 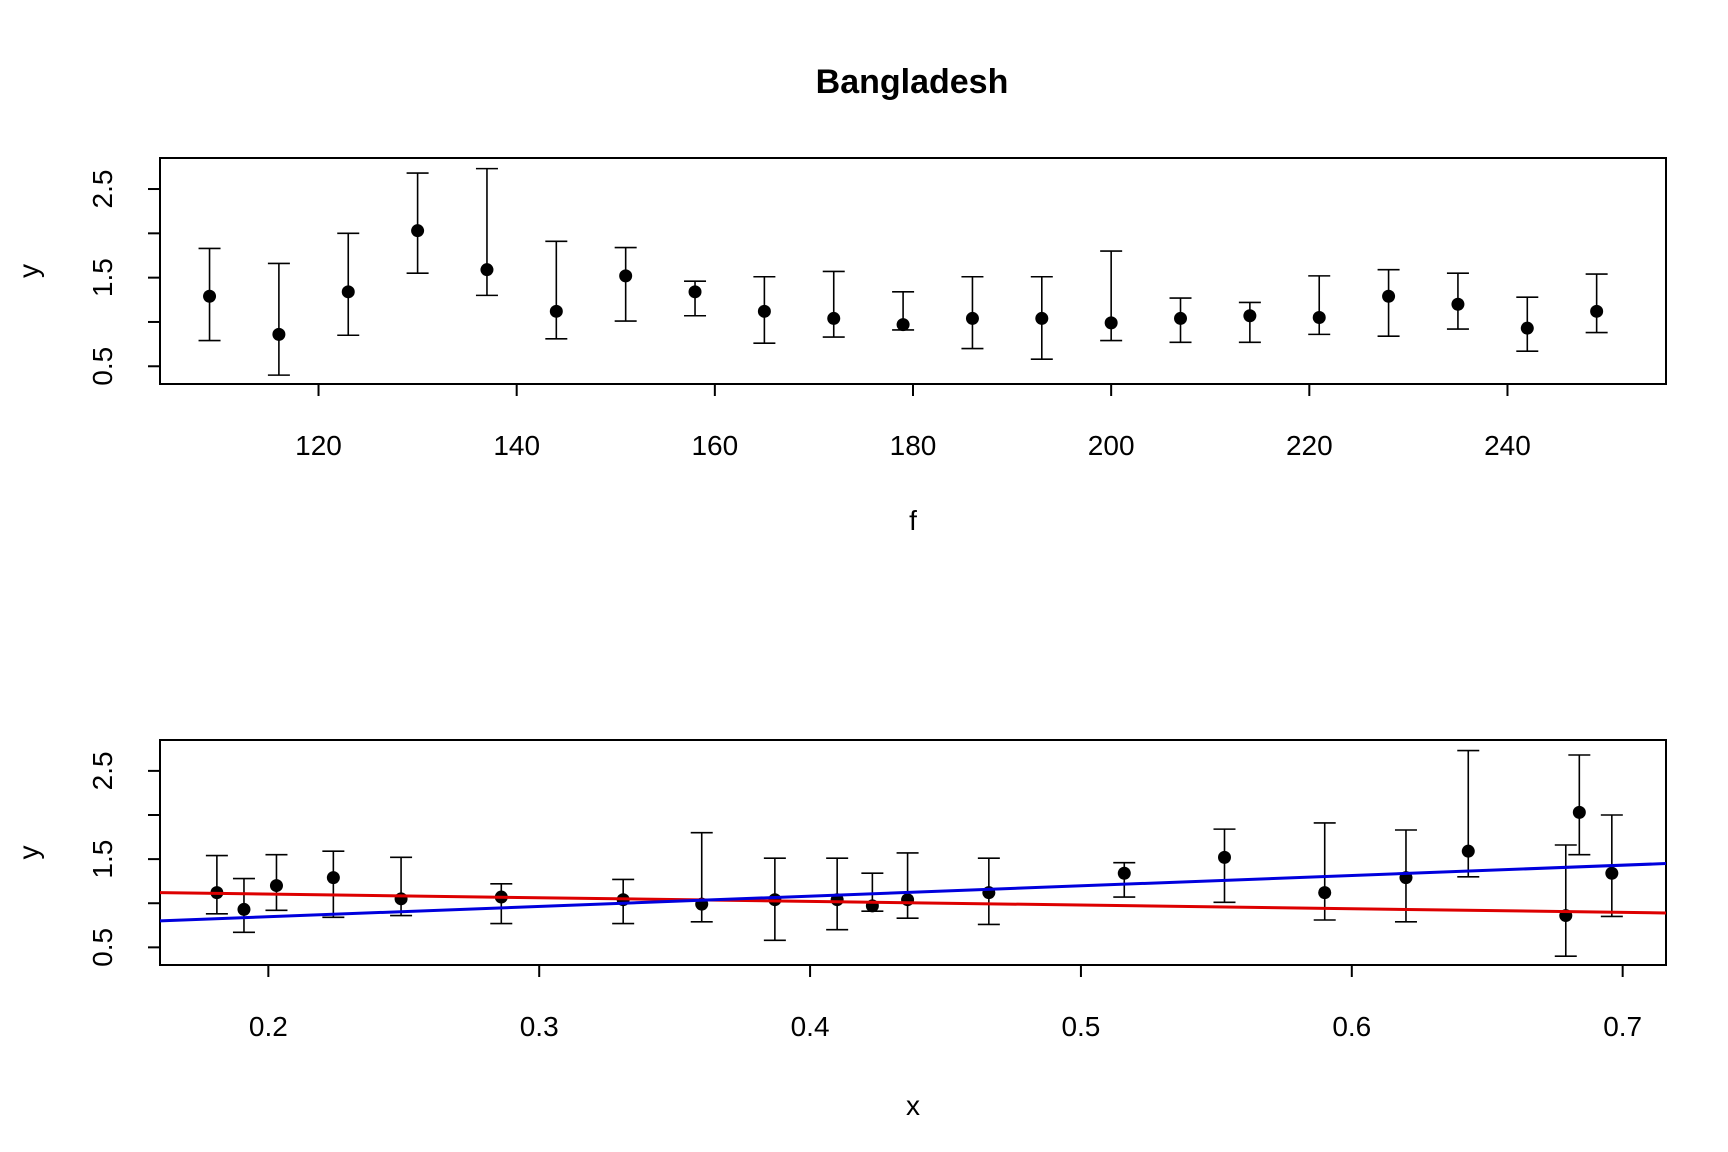 I want to click on x-tick-label: 0.4, so click(x=810, y=1026).